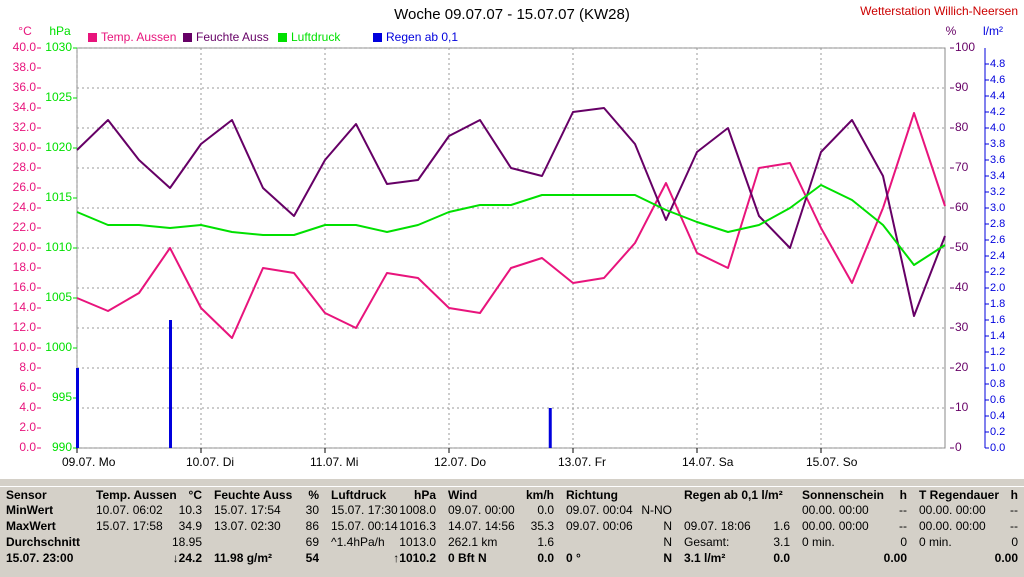  I want to click on y-tick-label: 3.4, so click(997, 176).